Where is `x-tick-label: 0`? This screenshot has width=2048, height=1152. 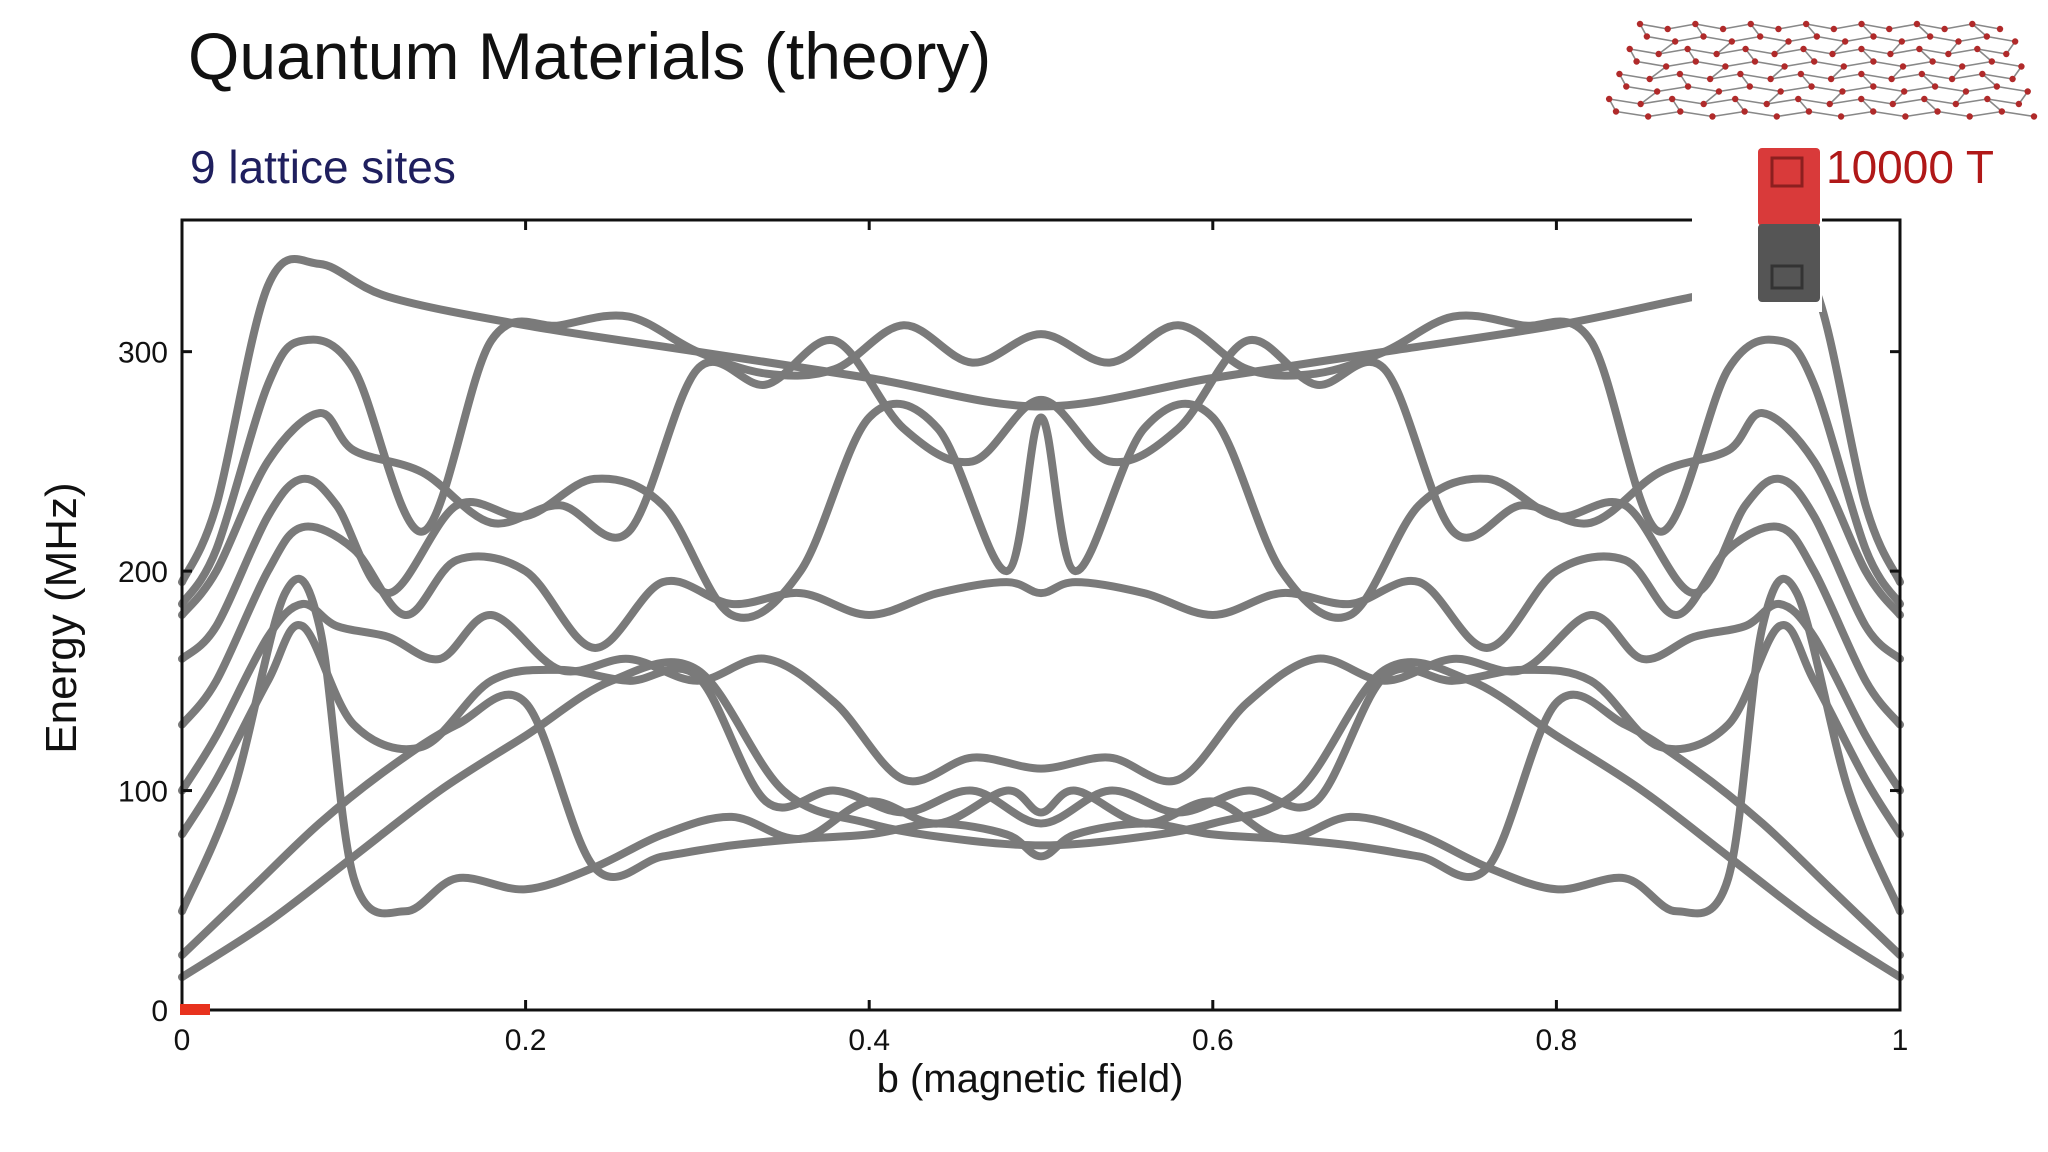 x-tick-label: 0 is located at coordinates (182, 1040).